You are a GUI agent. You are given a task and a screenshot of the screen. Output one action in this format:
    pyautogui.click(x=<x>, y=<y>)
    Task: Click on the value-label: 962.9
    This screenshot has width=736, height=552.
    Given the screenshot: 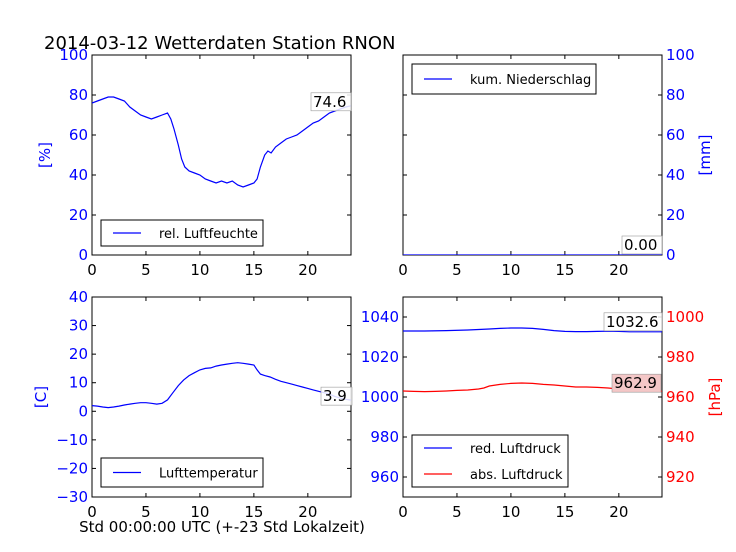 What is the action you would take?
    pyautogui.click(x=635, y=383)
    